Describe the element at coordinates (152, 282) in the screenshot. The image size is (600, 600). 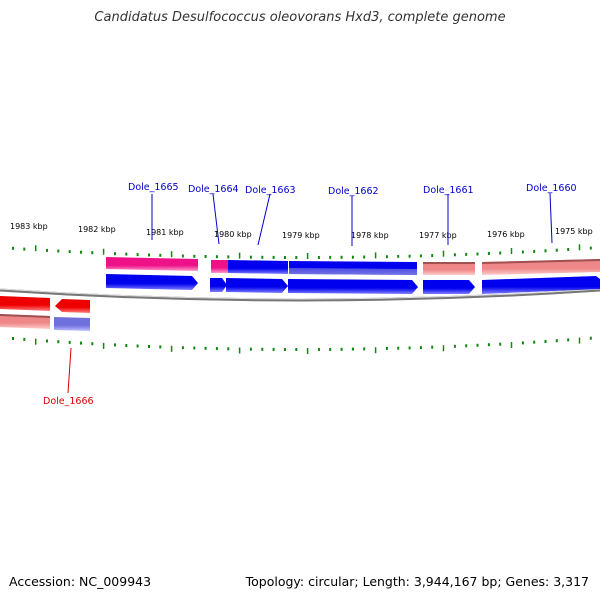
I see `cds-dole-1665-arrow` at that location.